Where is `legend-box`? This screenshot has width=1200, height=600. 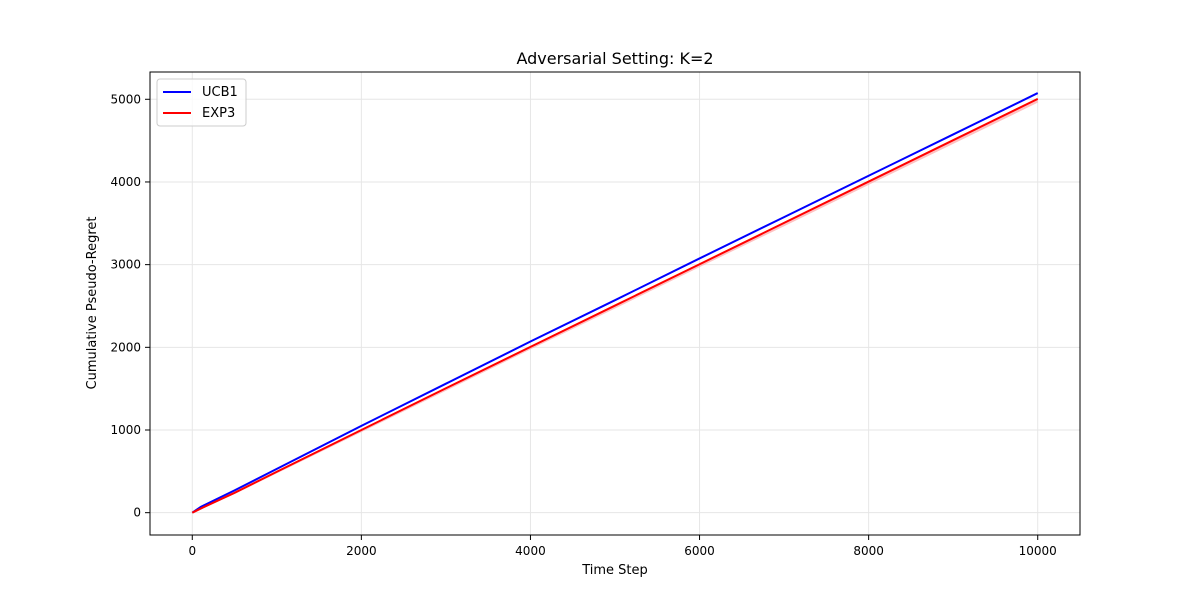 legend-box is located at coordinates (201, 102).